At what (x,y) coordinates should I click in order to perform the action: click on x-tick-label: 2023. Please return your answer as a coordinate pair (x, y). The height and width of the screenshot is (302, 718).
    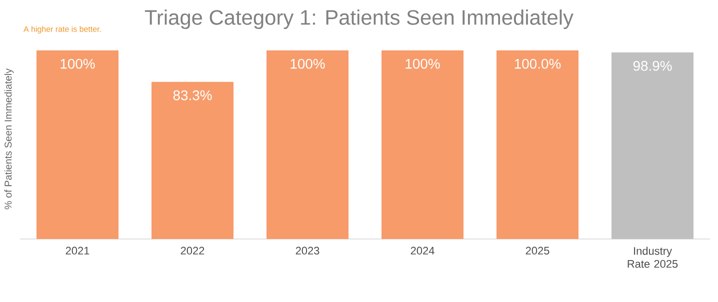
    Looking at the image, I should click on (308, 250).